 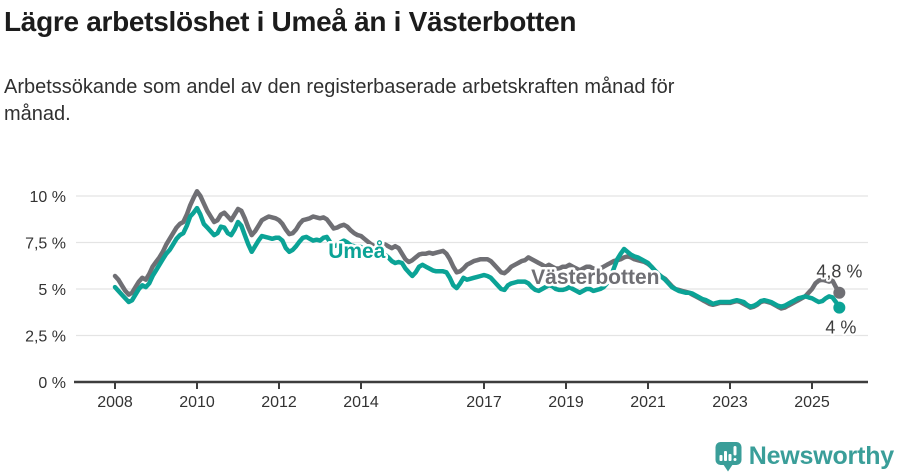 I want to click on x-axis-label: 2017, so click(x=484, y=402).